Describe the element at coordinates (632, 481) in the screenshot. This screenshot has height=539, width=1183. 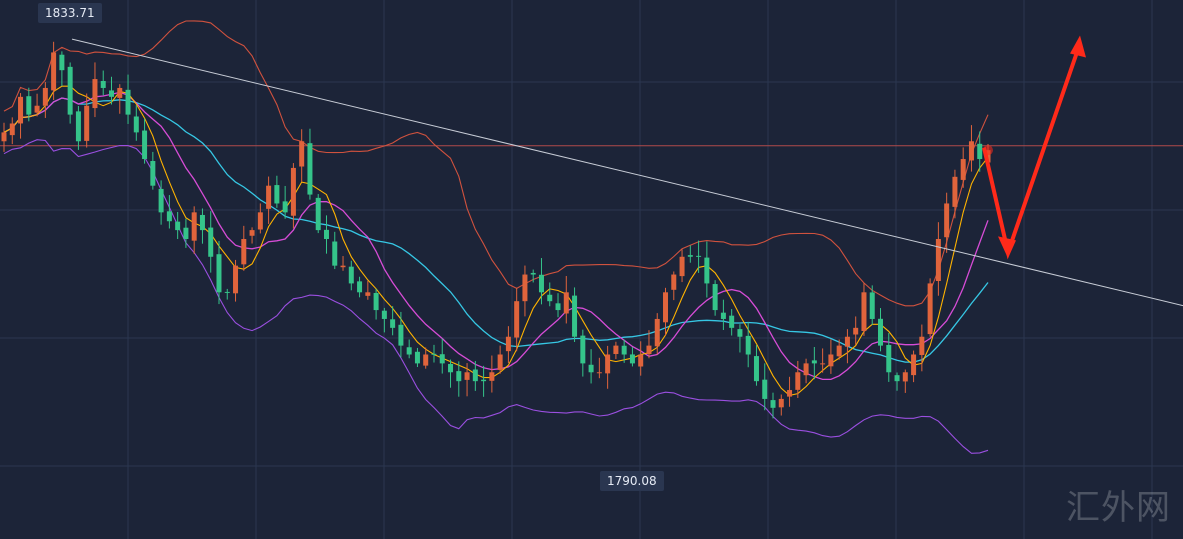
I see `price-low-label: 1790.08` at that location.